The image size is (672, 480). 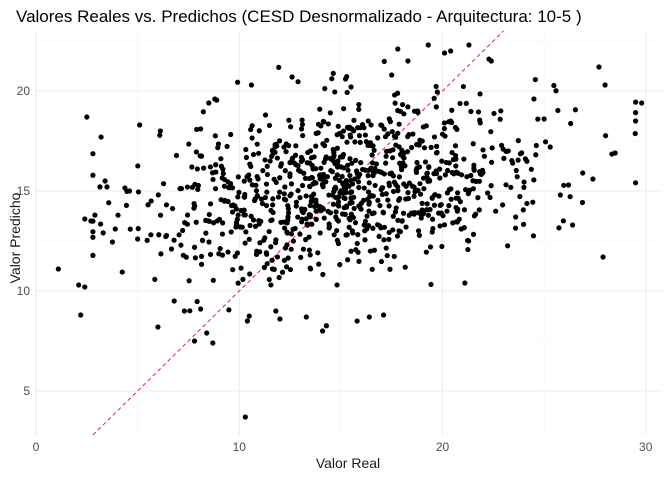 I want to click on y-tick-label: 10, so click(x=24, y=291).